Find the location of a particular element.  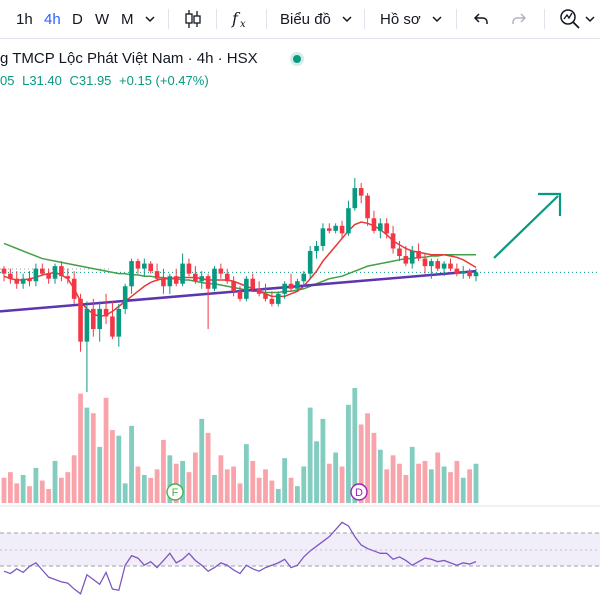

profile-menu-button: Hồ sơ is located at coordinates (411, 19).